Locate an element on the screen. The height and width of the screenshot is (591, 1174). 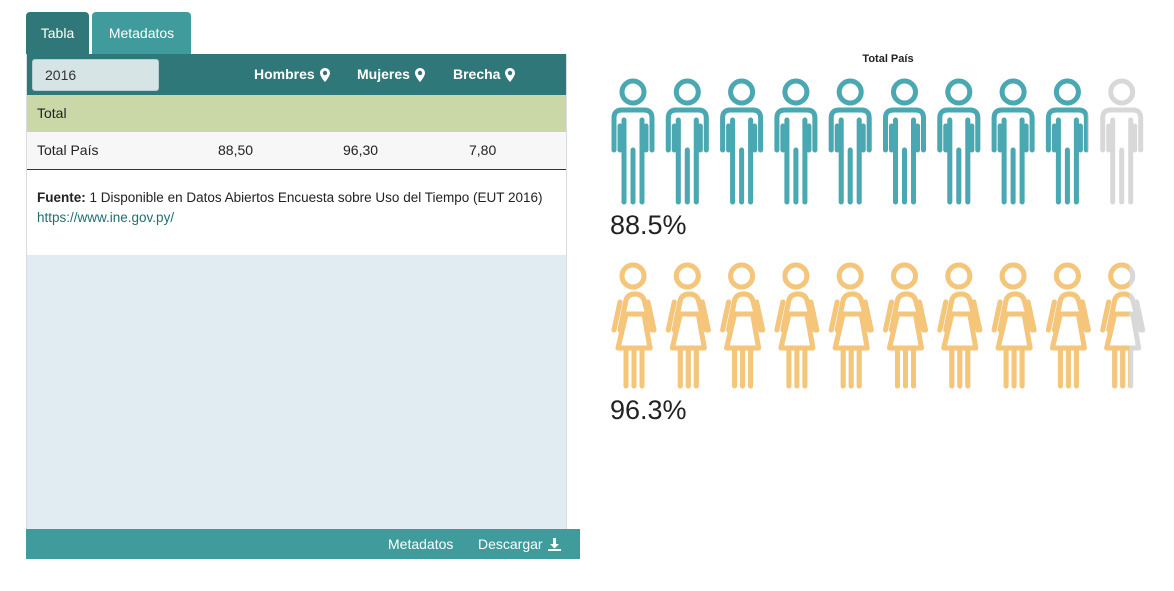
download-icon is located at coordinates (554, 544).